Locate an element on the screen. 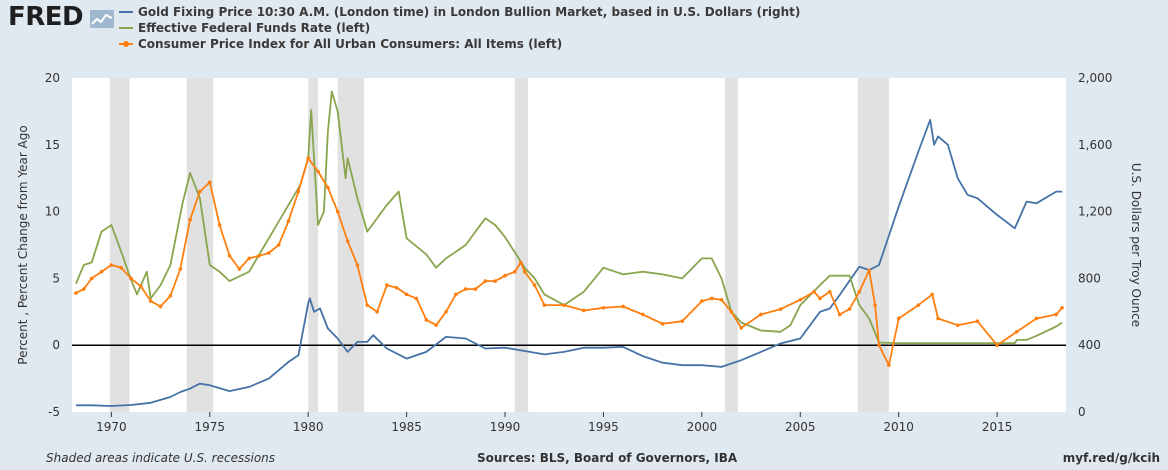 The image size is (1168, 470). left-tick-label: 0 is located at coordinates (56, 345).